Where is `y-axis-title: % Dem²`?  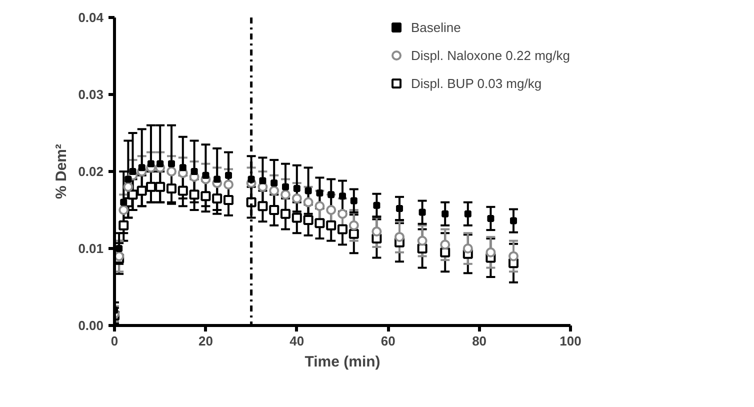 y-axis-title: % Dem² is located at coordinates (61, 172).